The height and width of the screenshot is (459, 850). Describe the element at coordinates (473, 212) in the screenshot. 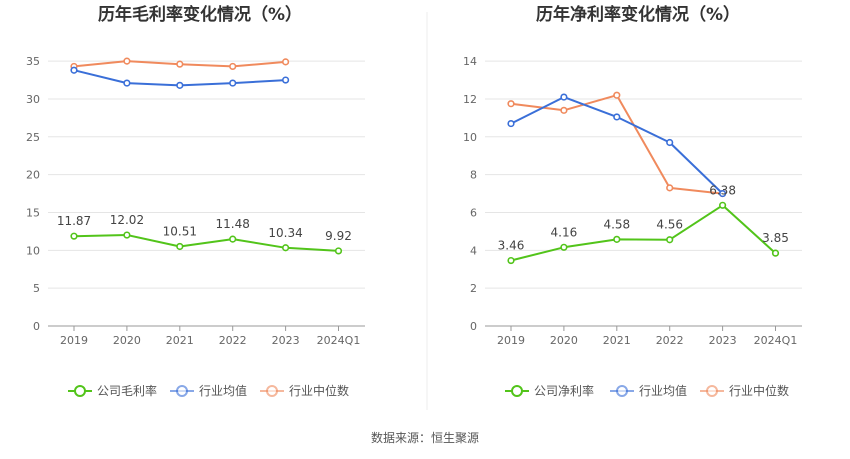

I see `y-tick-label: 6` at that location.